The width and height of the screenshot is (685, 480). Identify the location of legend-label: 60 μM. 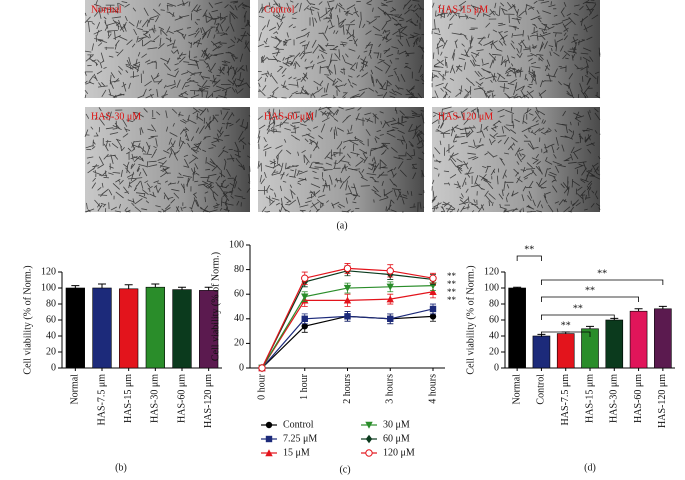
(396, 438).